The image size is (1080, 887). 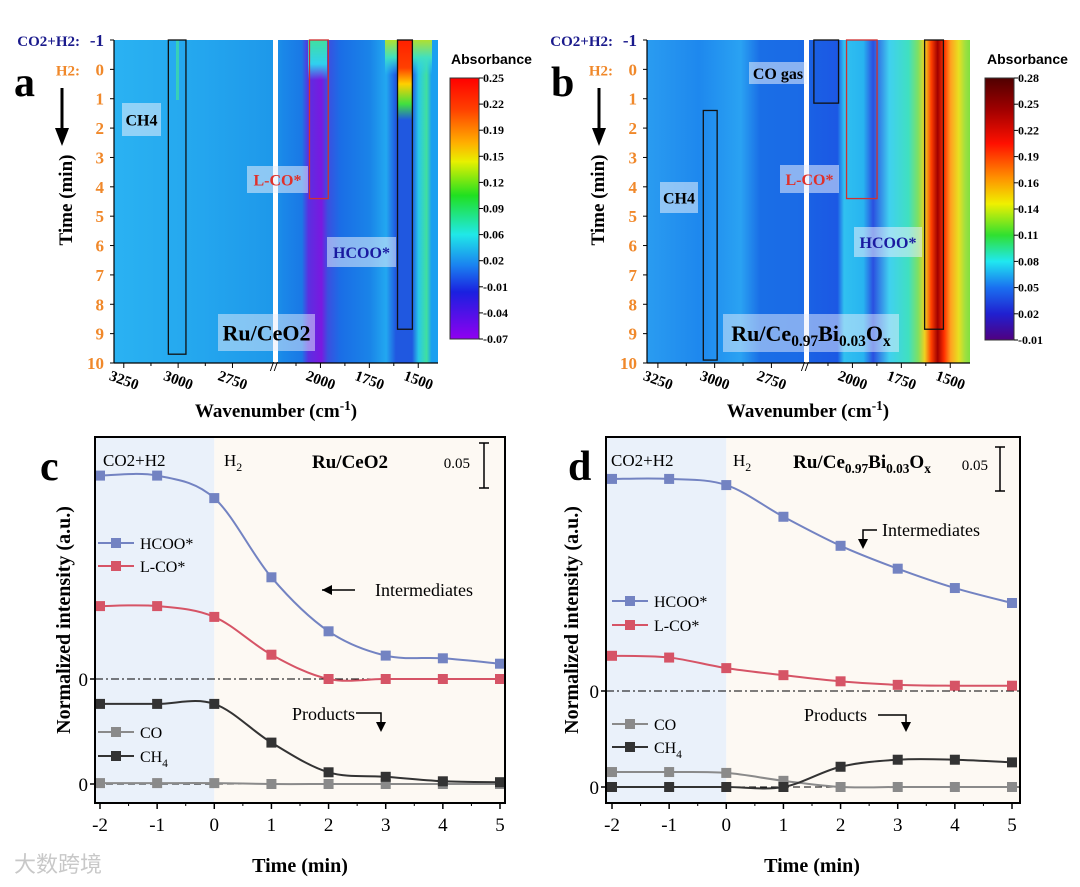 I want to click on panel-letter-c: c, so click(x=49, y=467).